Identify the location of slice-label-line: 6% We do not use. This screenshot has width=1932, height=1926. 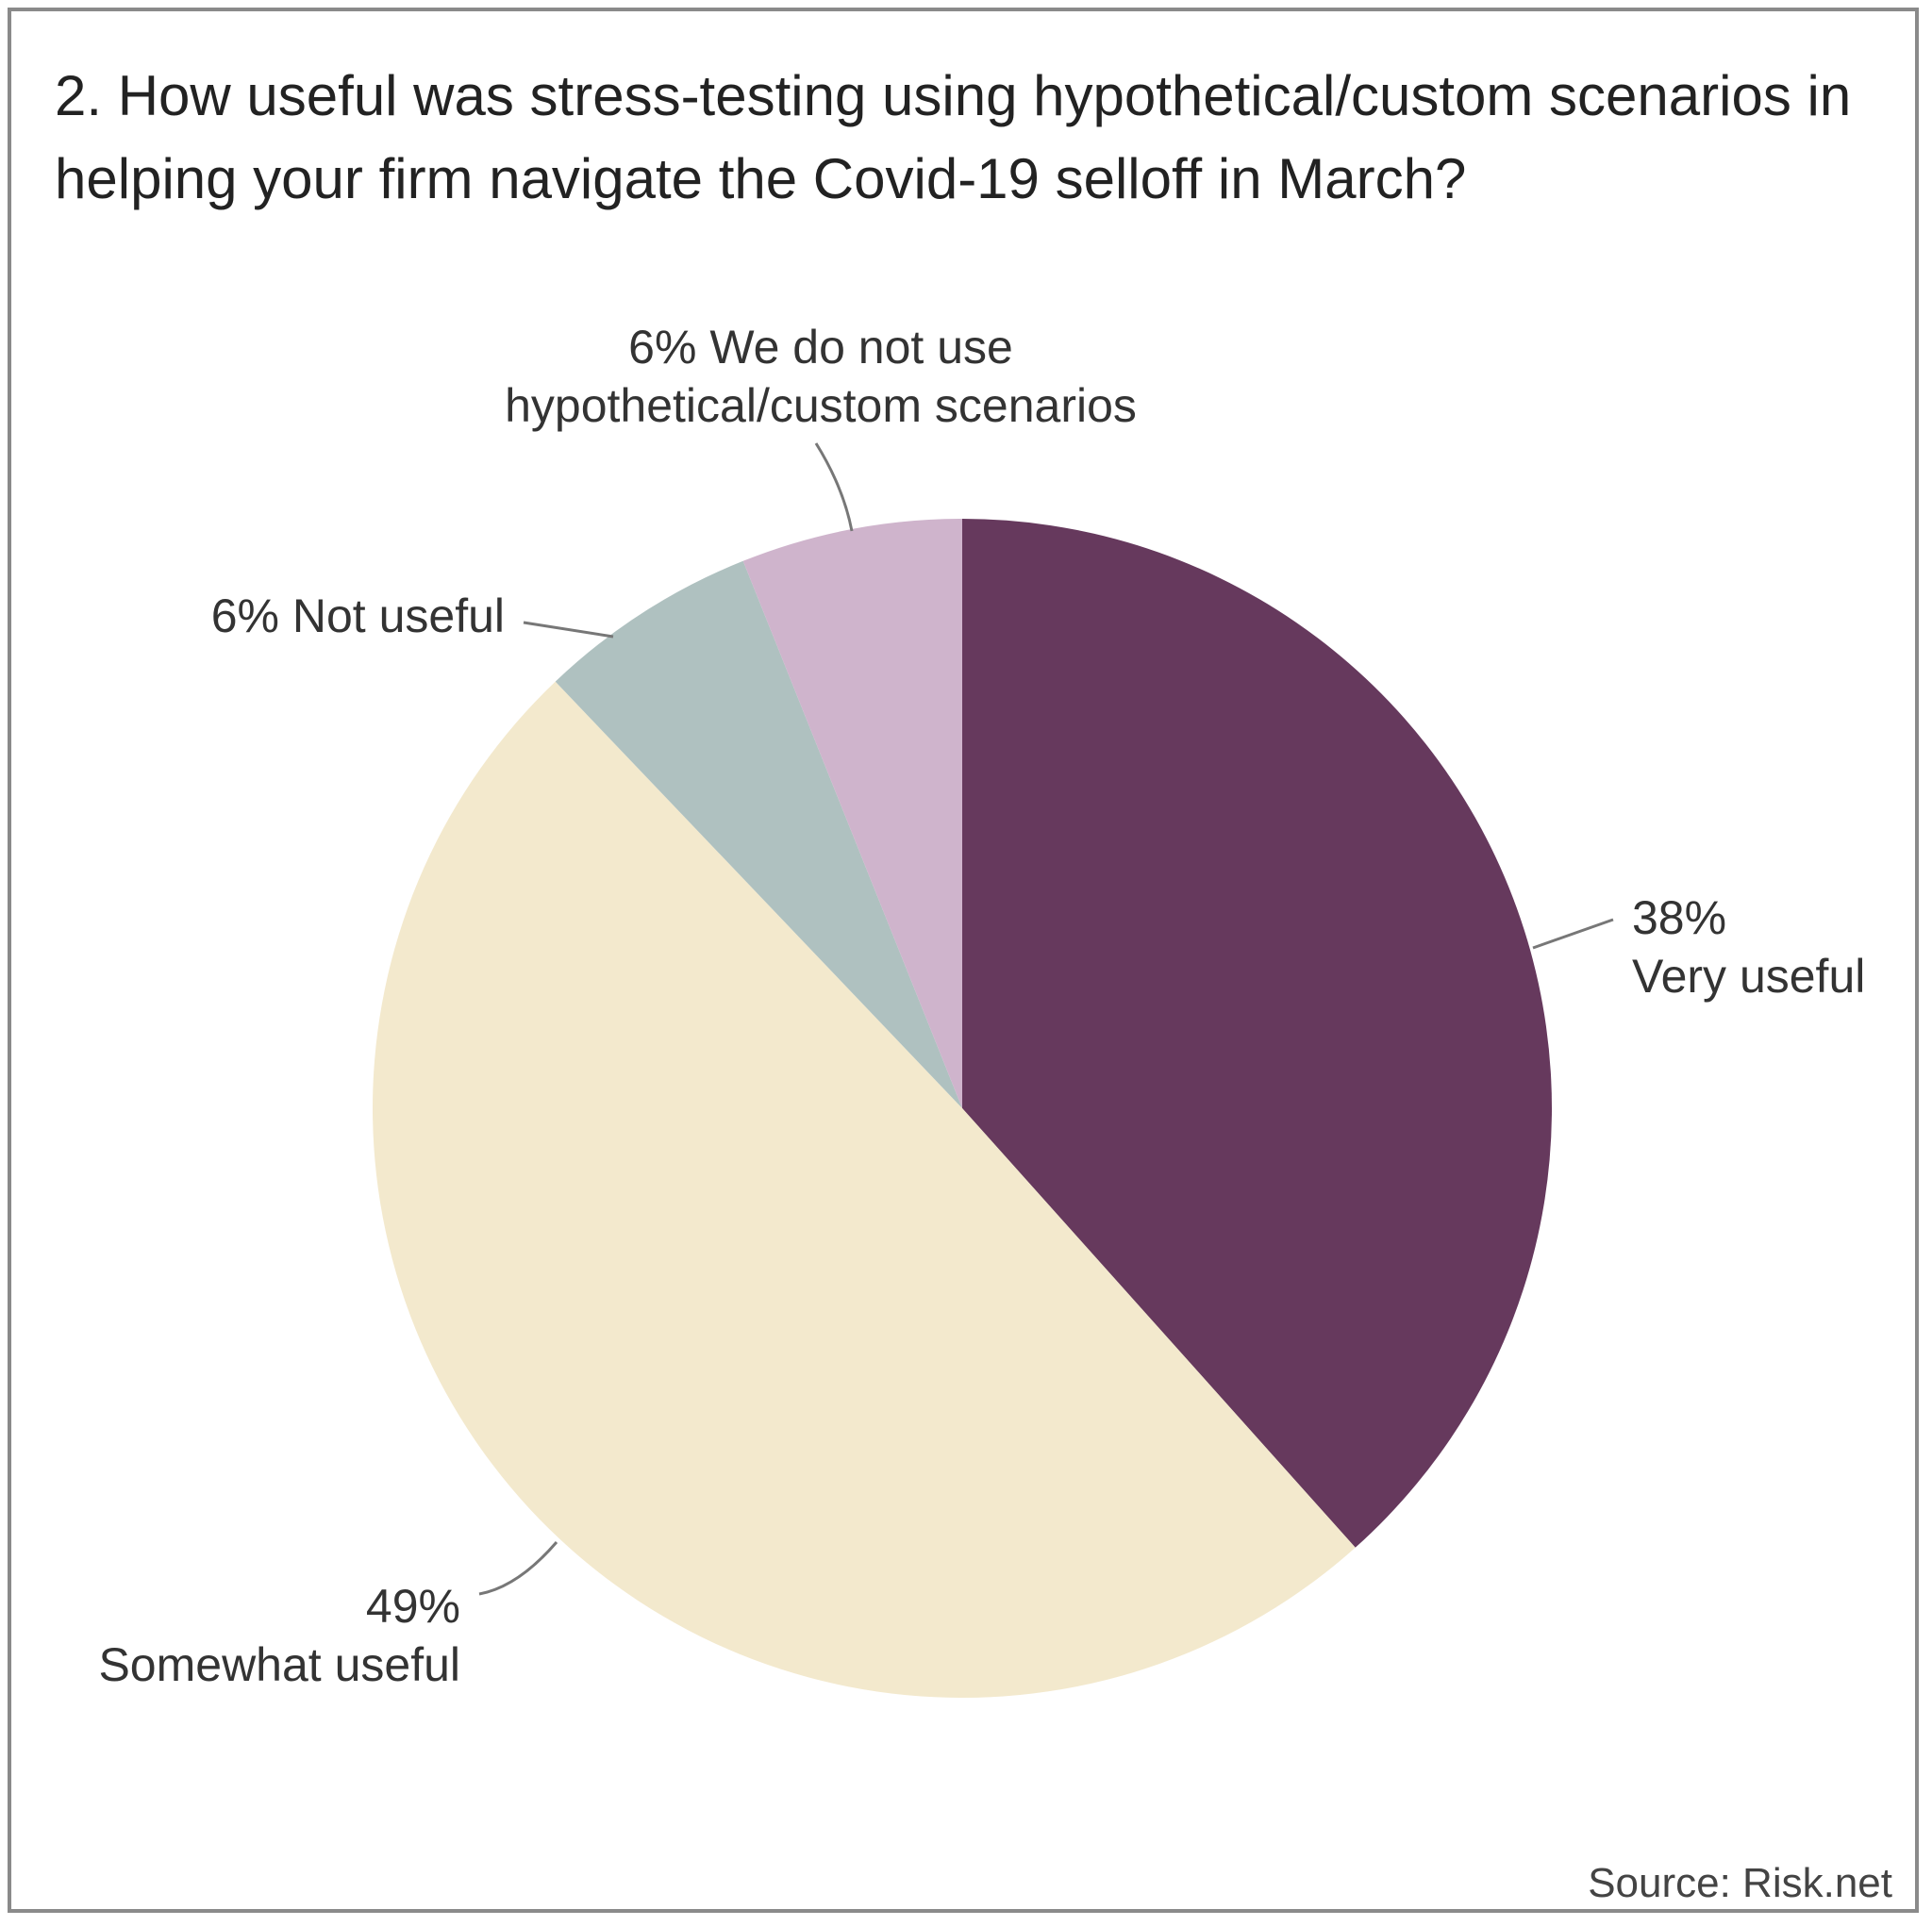
(821, 348).